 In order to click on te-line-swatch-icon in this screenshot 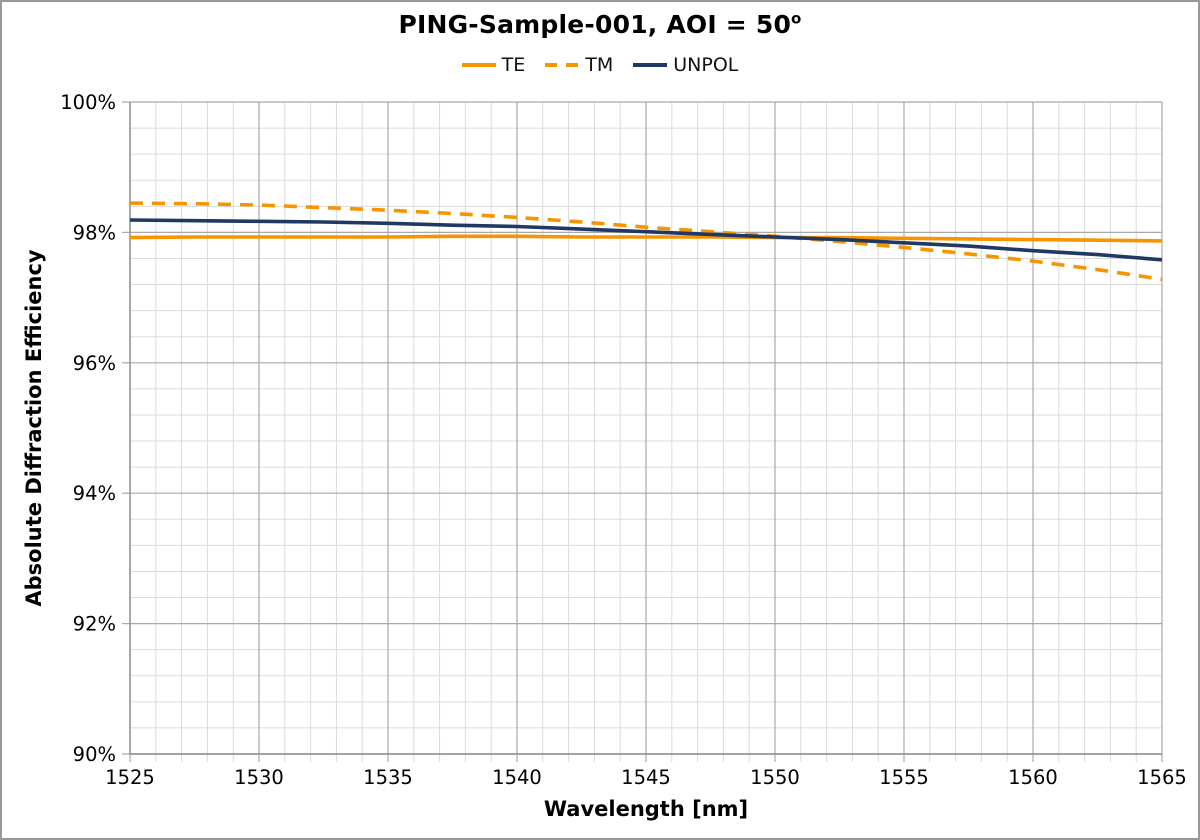, I will do `click(478, 65)`.